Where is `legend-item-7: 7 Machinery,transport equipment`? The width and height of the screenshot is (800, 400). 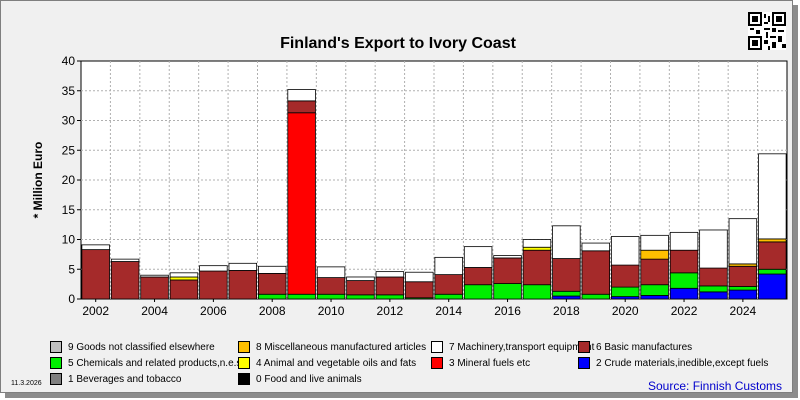
legend-item-7: 7 Machinery,transport equipment is located at coordinates (512, 347).